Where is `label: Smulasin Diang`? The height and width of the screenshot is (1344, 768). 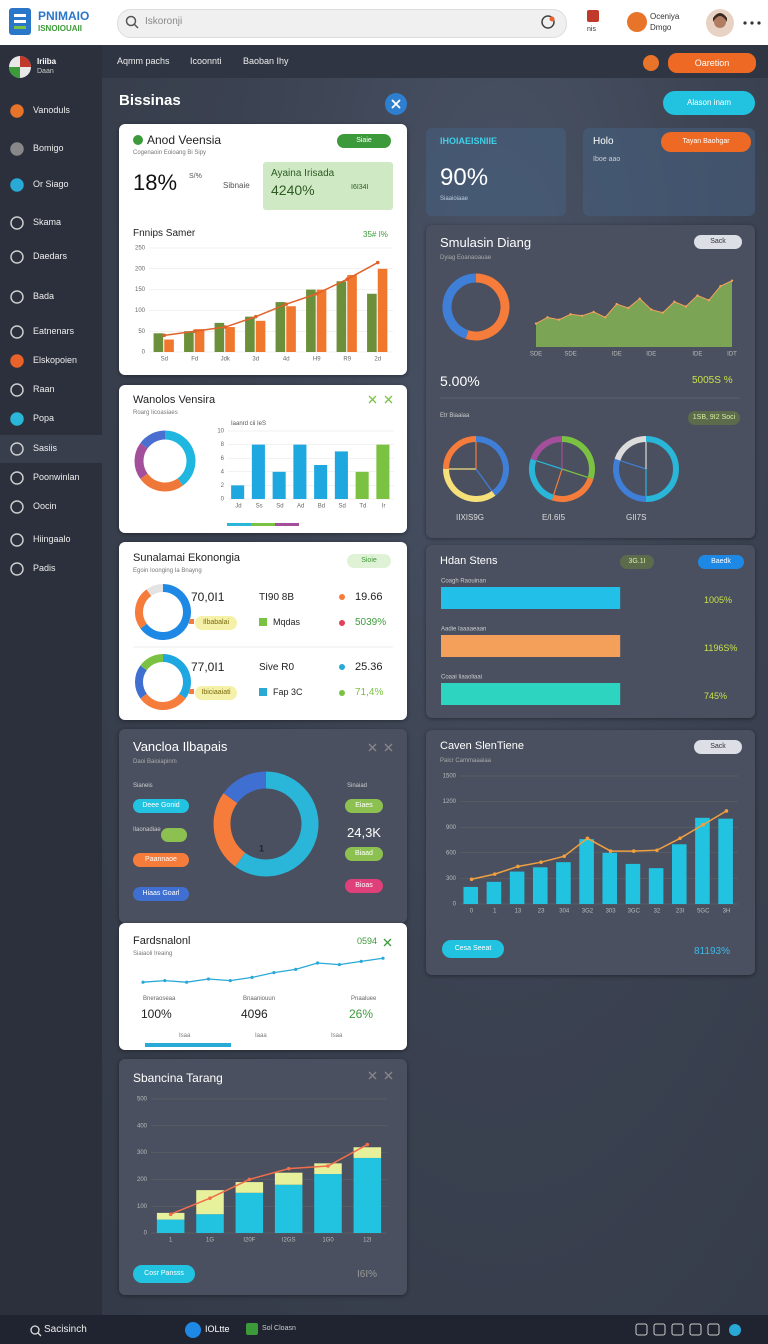 label: Smulasin Diang is located at coordinates (486, 242).